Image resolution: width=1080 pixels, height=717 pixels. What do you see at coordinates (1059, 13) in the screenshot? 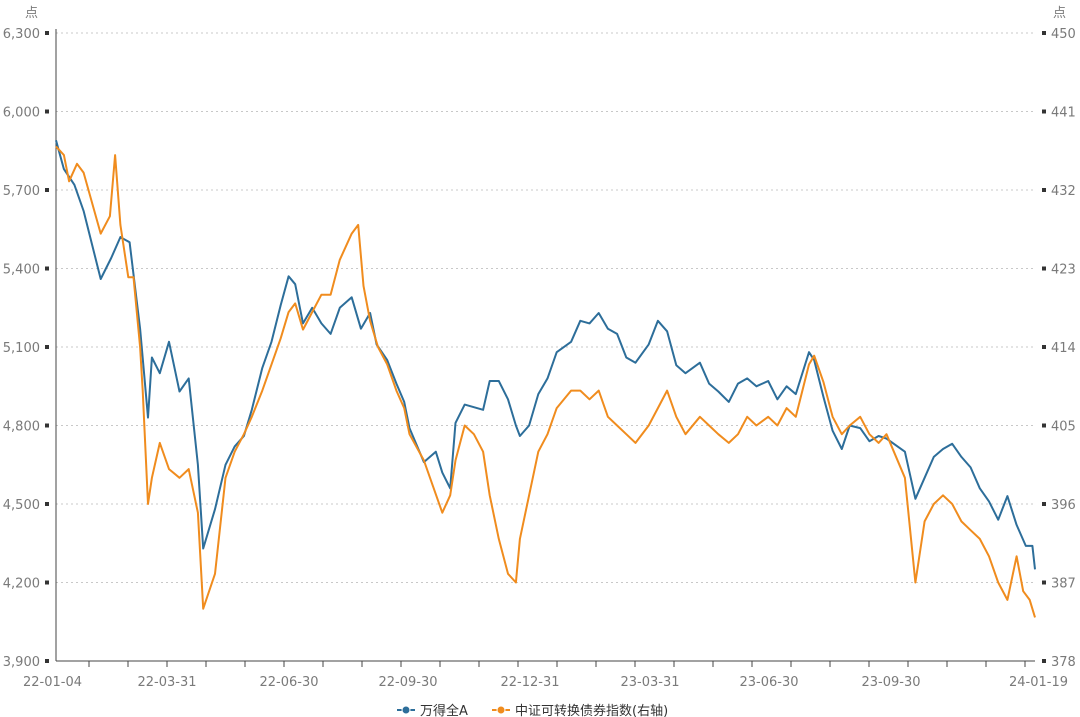
I see `right-axis-unit: 点` at bounding box center [1059, 13].